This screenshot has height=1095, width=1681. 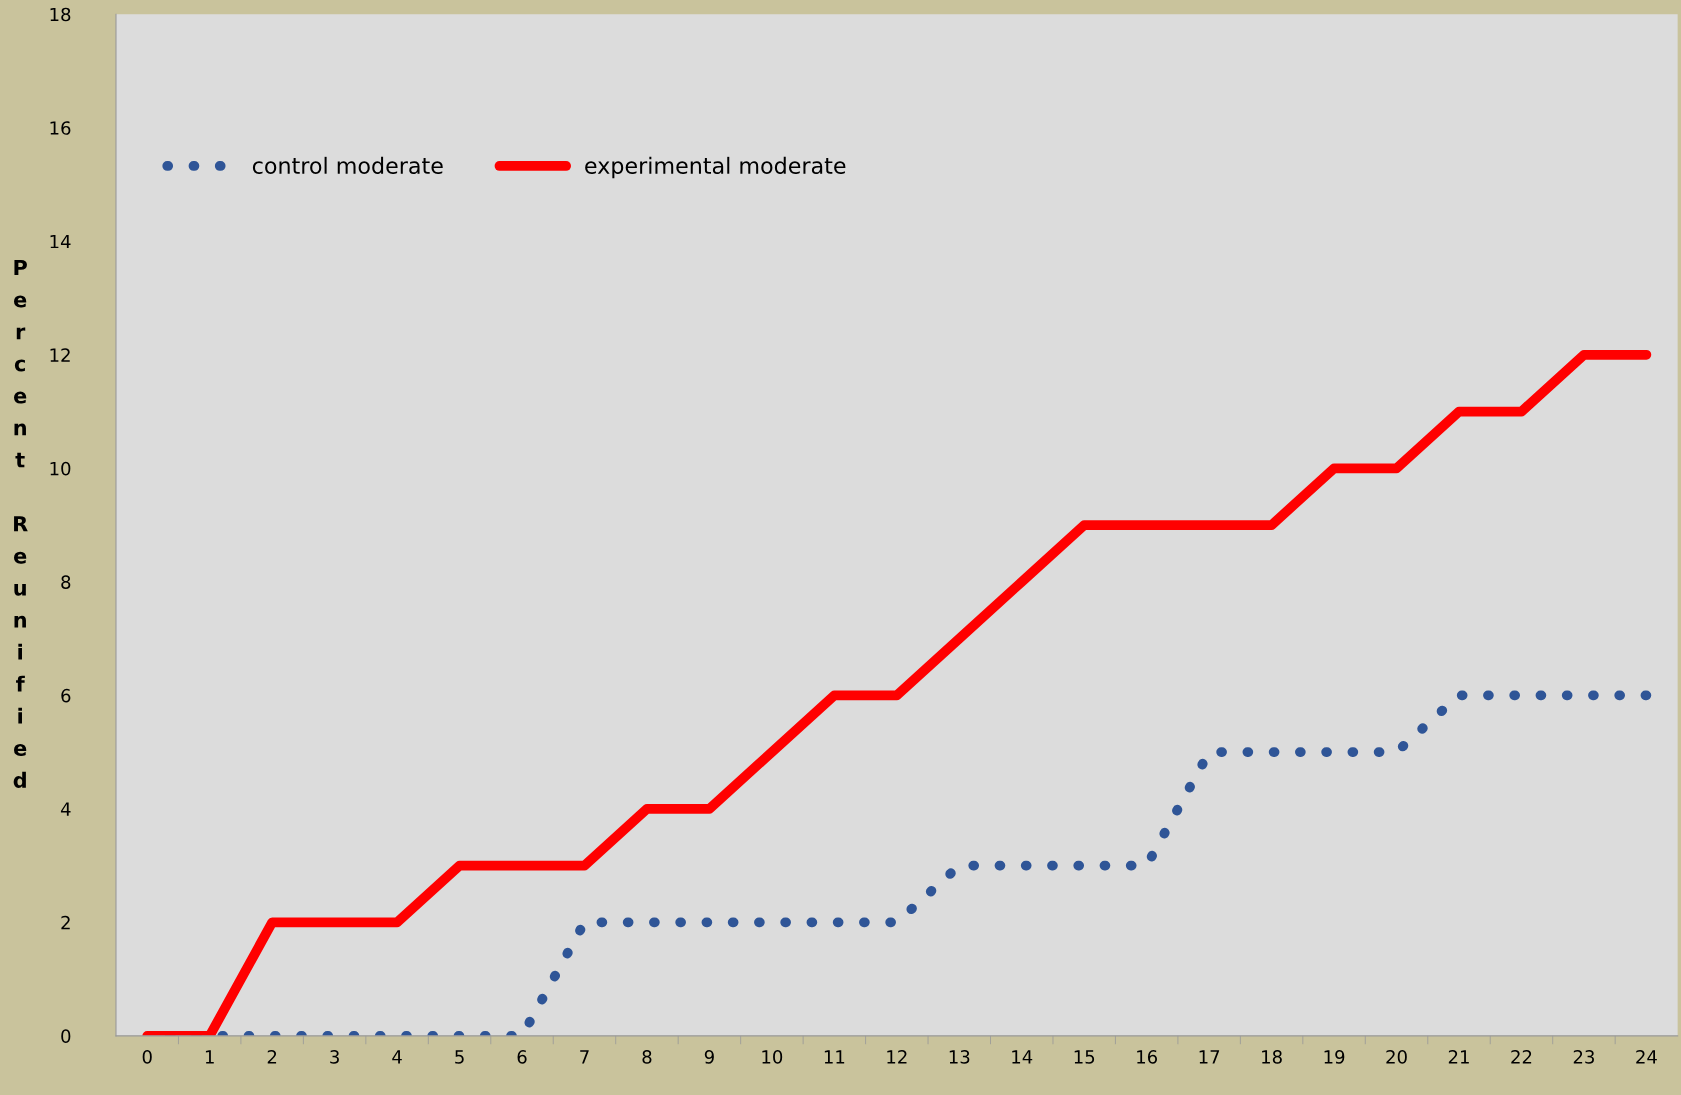 I want to click on x-tick-label: 6, so click(x=522, y=1057).